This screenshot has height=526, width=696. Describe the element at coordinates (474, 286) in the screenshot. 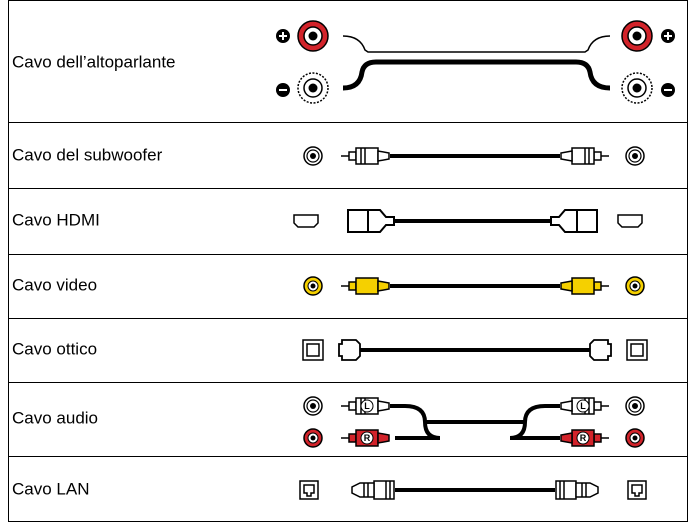

I see `video-cable-icon` at that location.